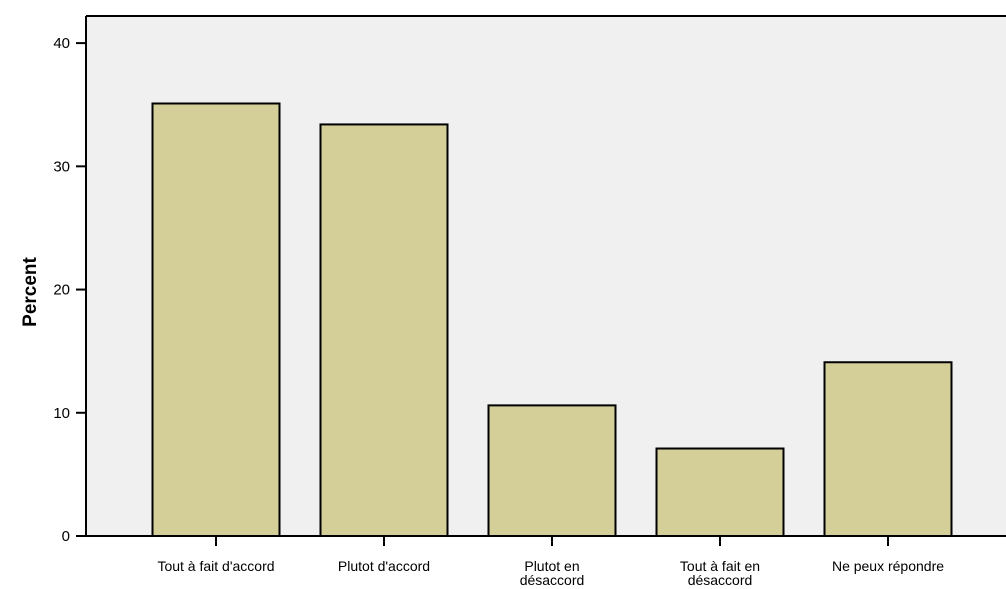 This screenshot has height=589, width=1006. Describe the element at coordinates (384, 566) in the screenshot. I see `x-tick-label-1: Plutot d'accord` at that location.